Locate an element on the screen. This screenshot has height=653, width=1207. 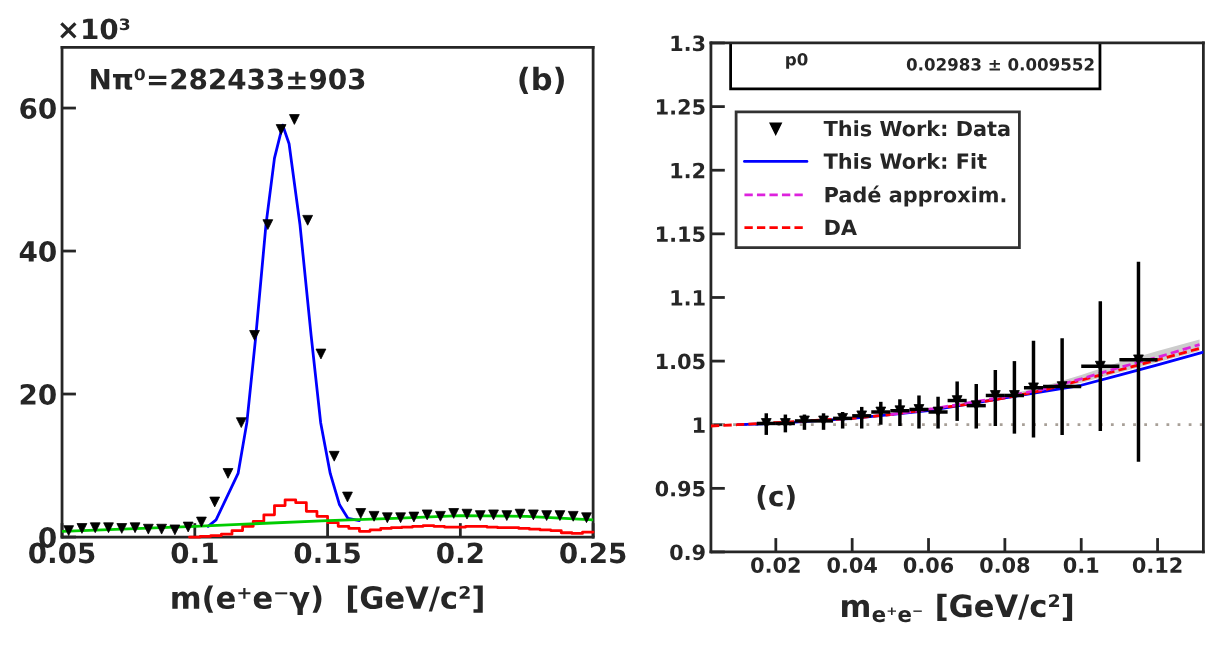
x-tick-label: 0.06 is located at coordinates (928, 565).